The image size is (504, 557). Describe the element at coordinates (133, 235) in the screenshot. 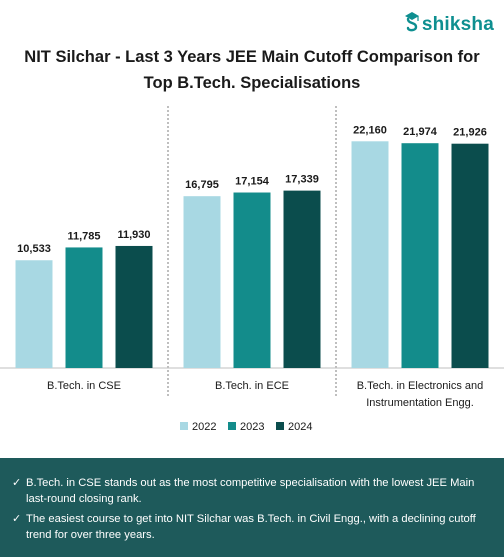

I see `data-label: 11,930` at that location.